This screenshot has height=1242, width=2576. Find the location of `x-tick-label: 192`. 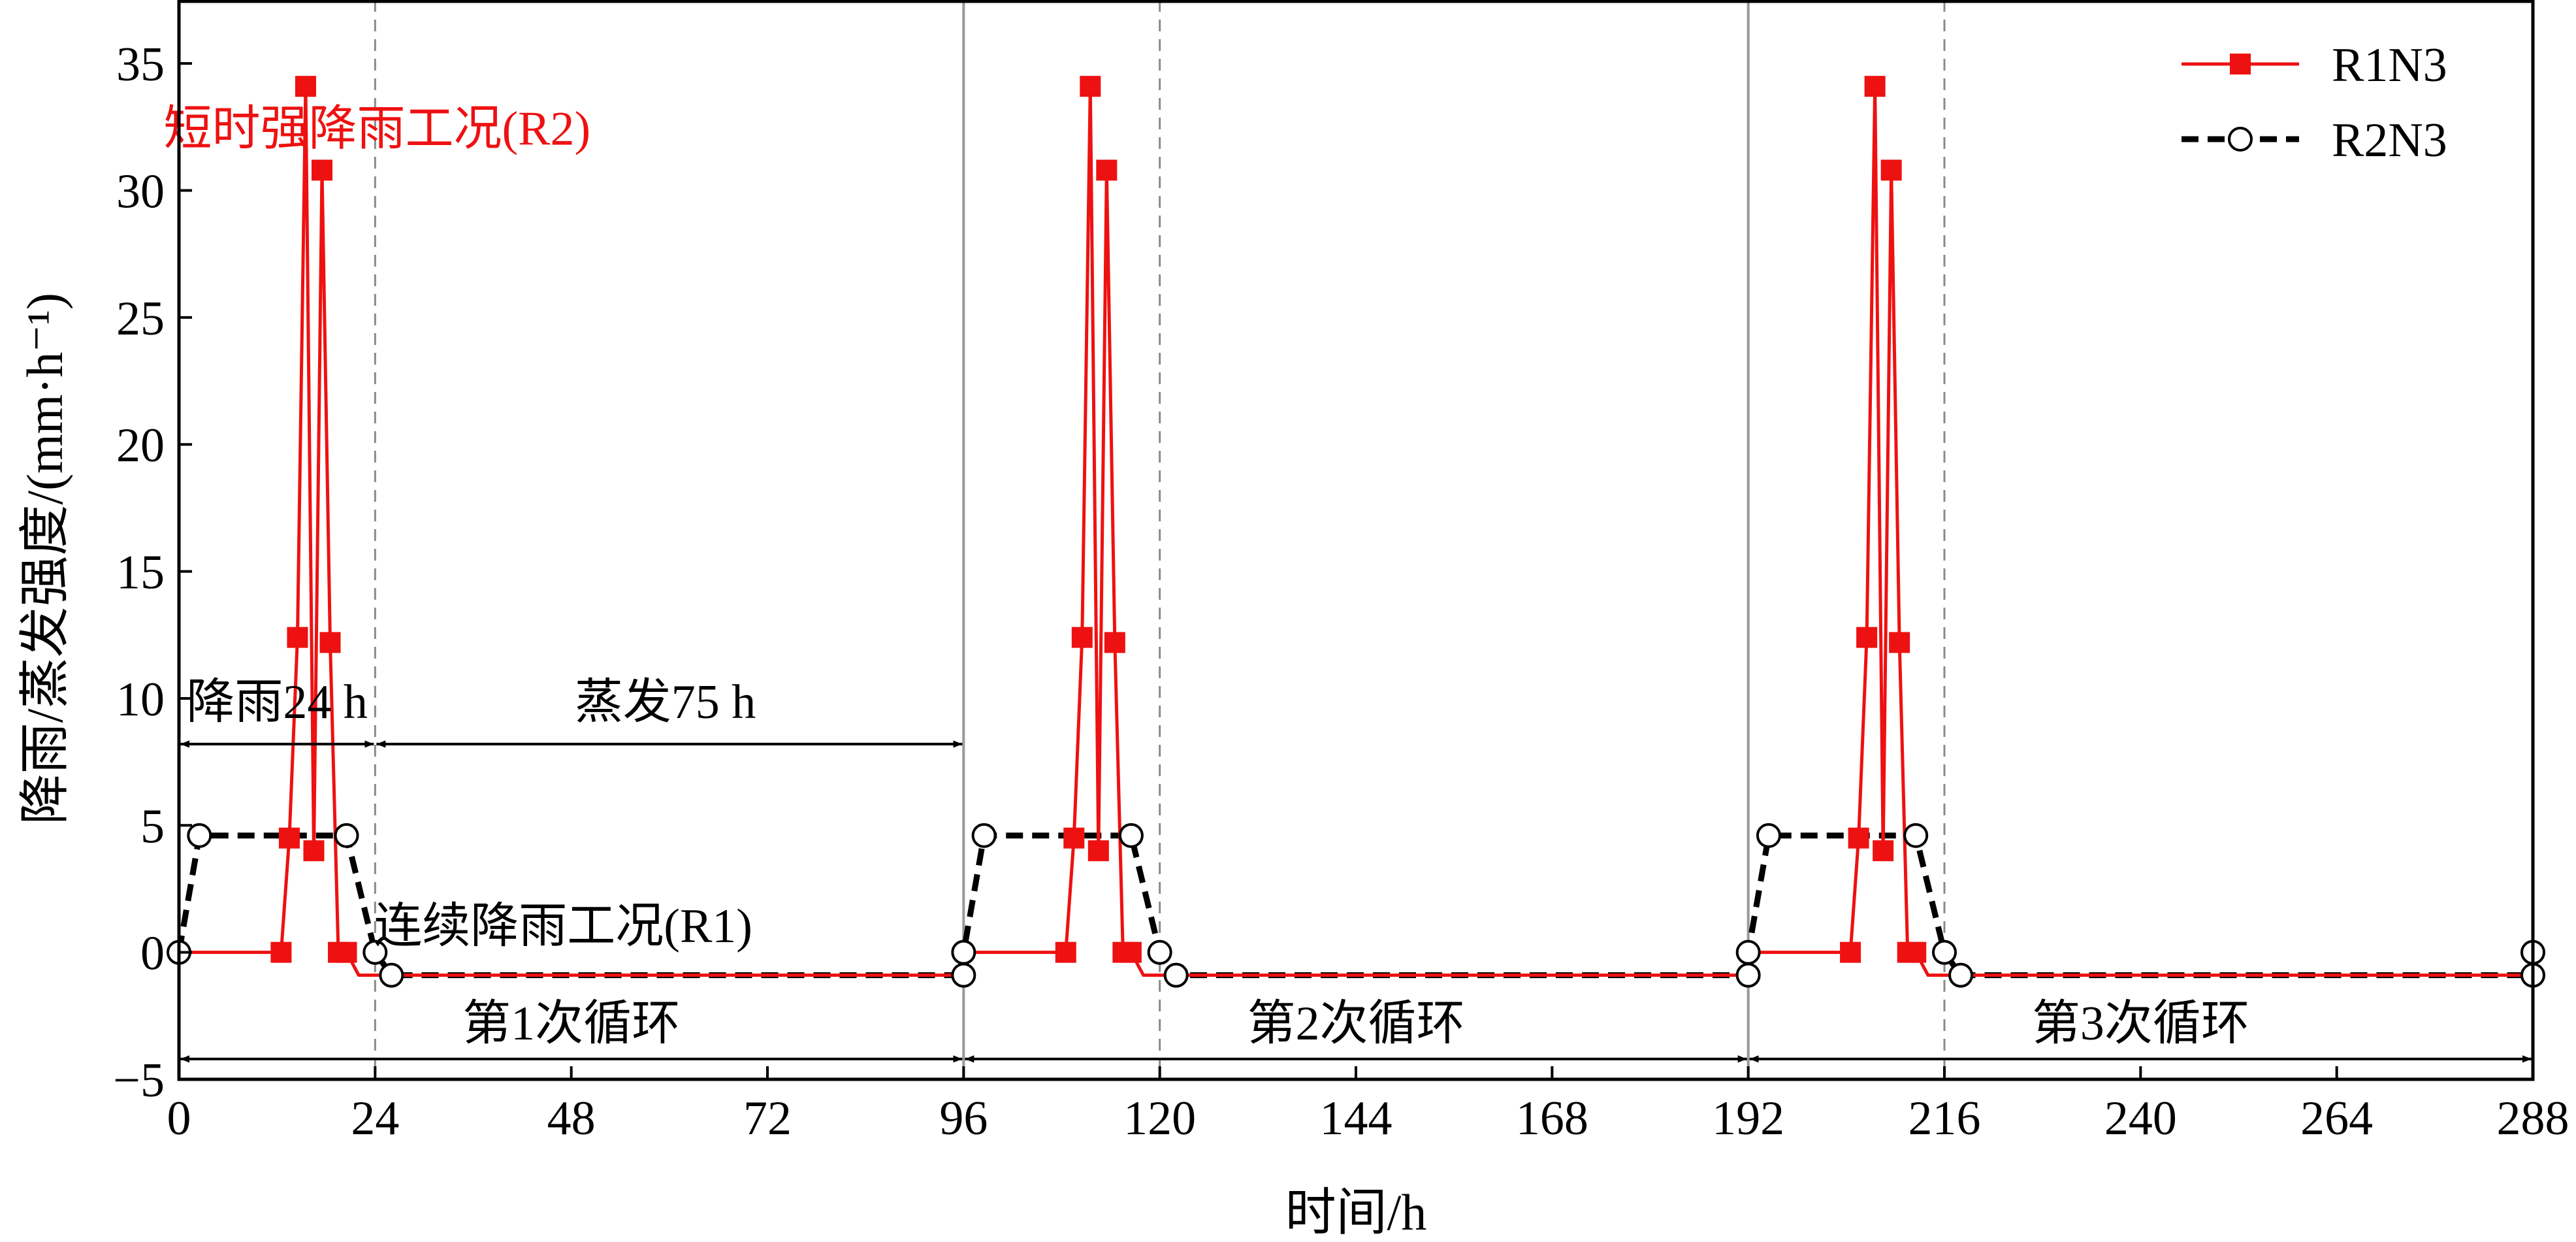

x-tick-label: 192 is located at coordinates (1748, 1118).